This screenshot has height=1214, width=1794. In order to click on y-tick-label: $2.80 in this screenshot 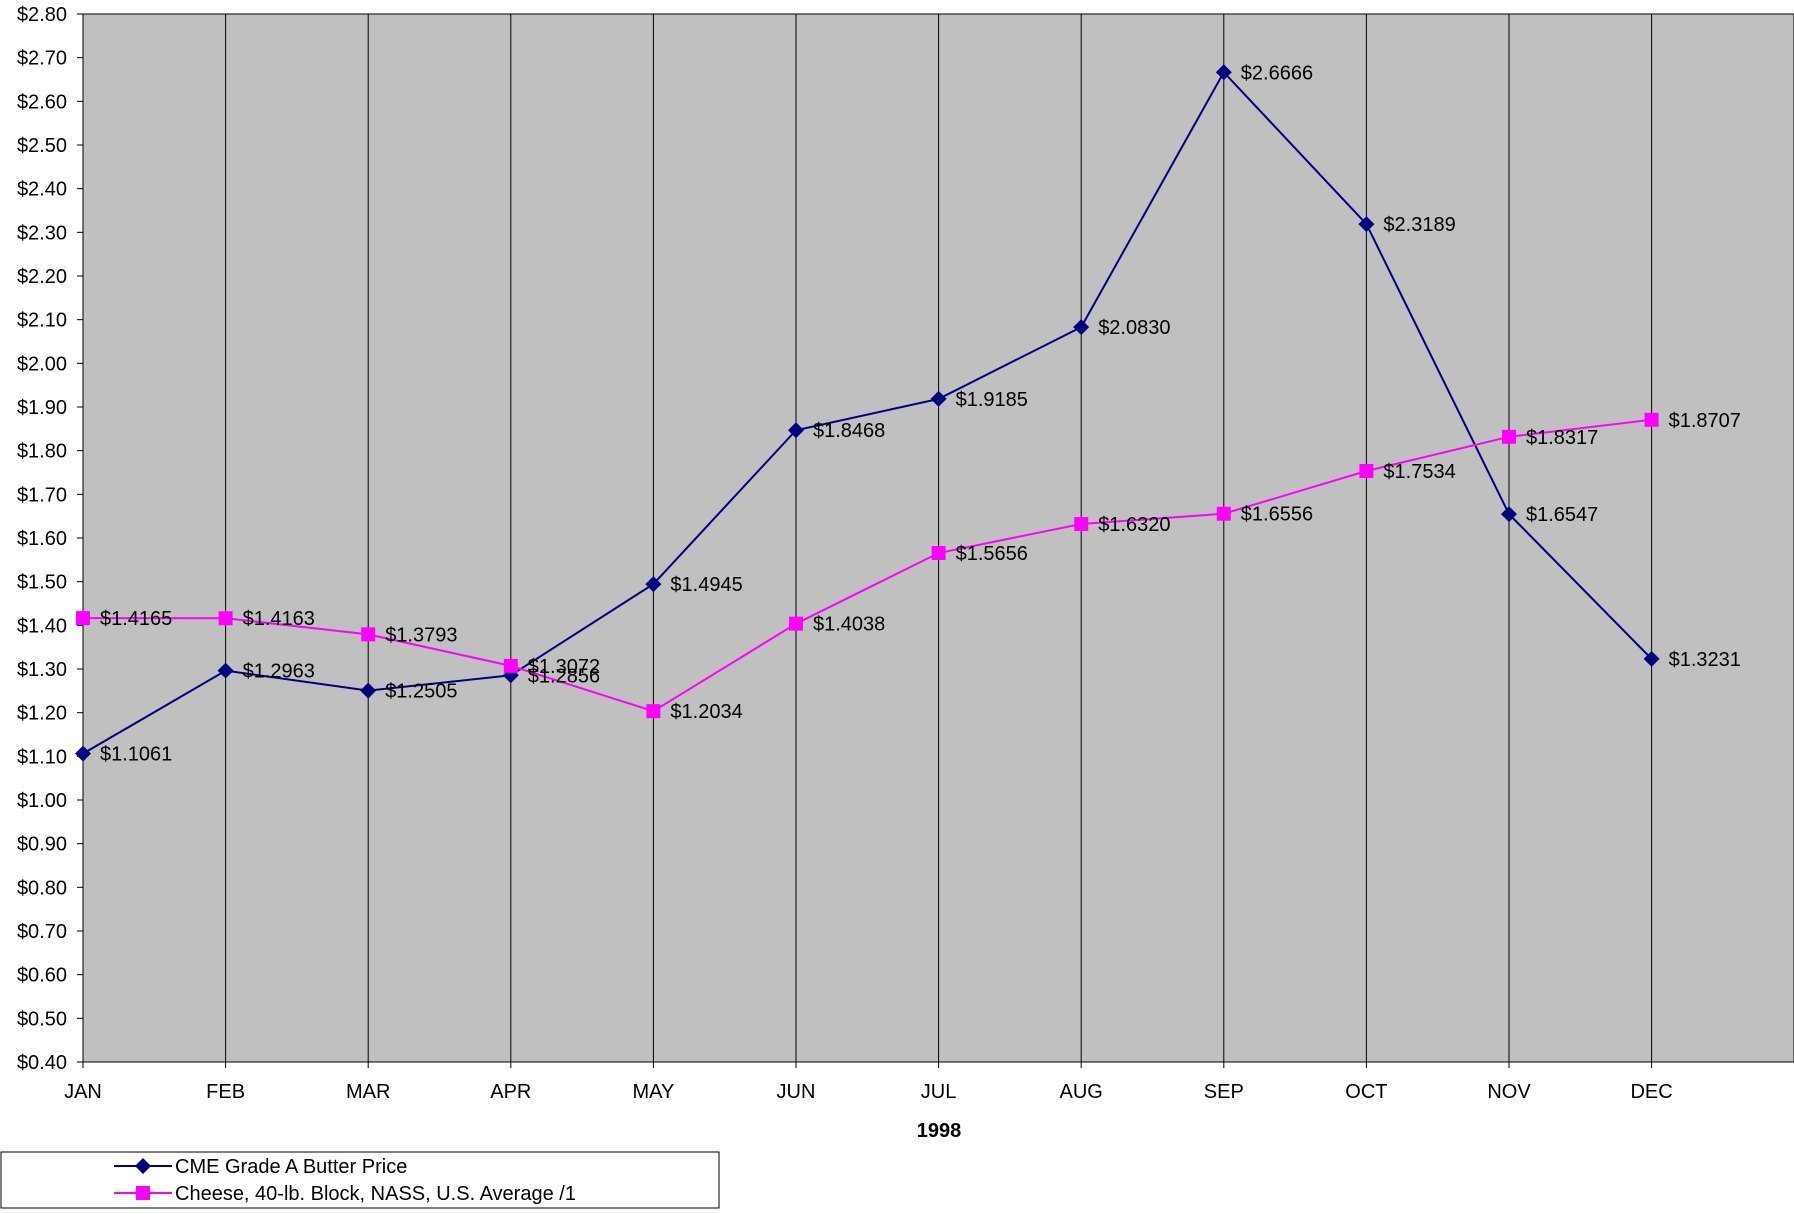, I will do `click(42, 15)`.